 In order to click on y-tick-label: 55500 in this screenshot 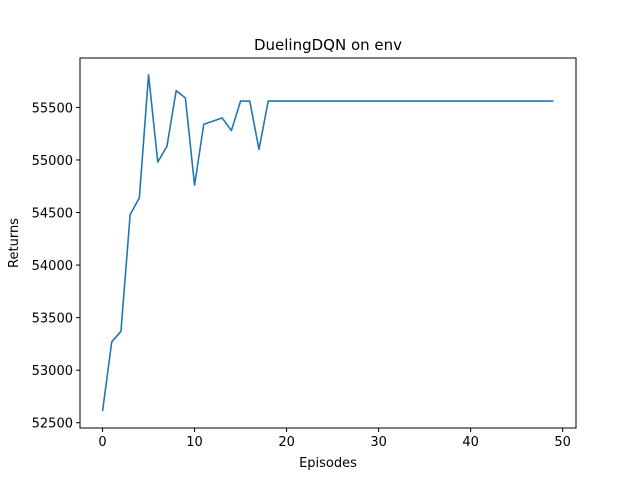, I will do `click(52, 108)`.